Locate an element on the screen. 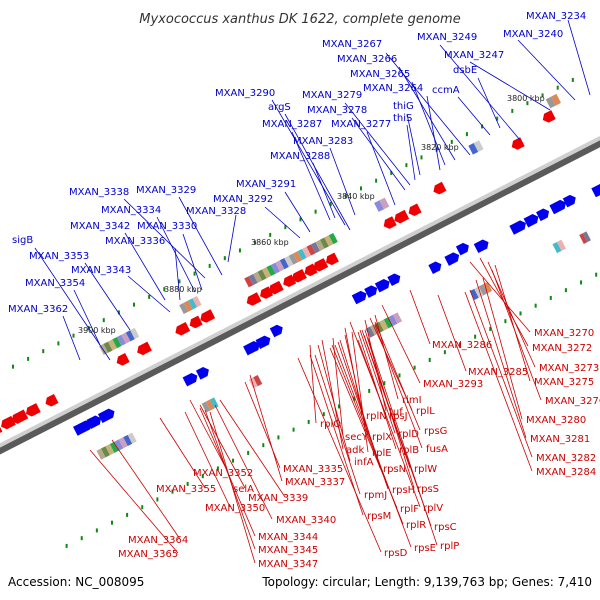 This screenshot has width=600, height=600. gene-label: rplE is located at coordinates (382, 453).